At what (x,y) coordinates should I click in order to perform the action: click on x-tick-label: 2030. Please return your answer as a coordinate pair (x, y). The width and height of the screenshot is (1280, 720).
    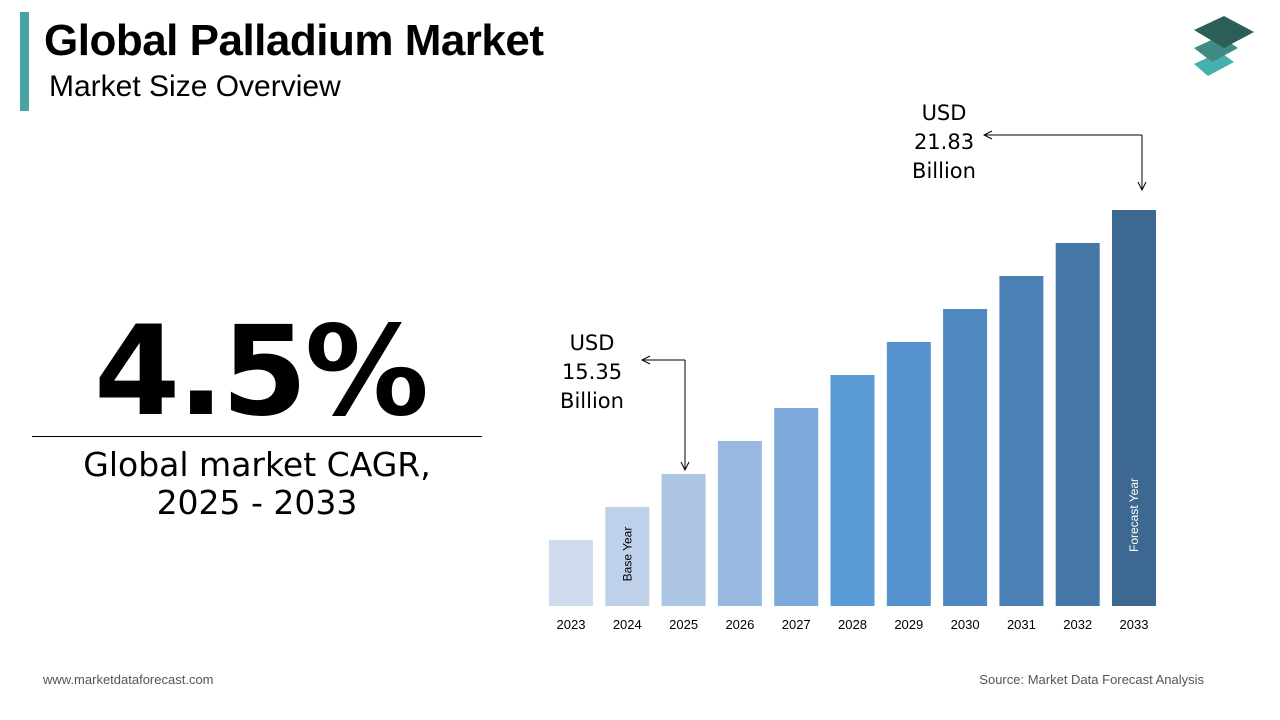
    Looking at the image, I should click on (965, 624).